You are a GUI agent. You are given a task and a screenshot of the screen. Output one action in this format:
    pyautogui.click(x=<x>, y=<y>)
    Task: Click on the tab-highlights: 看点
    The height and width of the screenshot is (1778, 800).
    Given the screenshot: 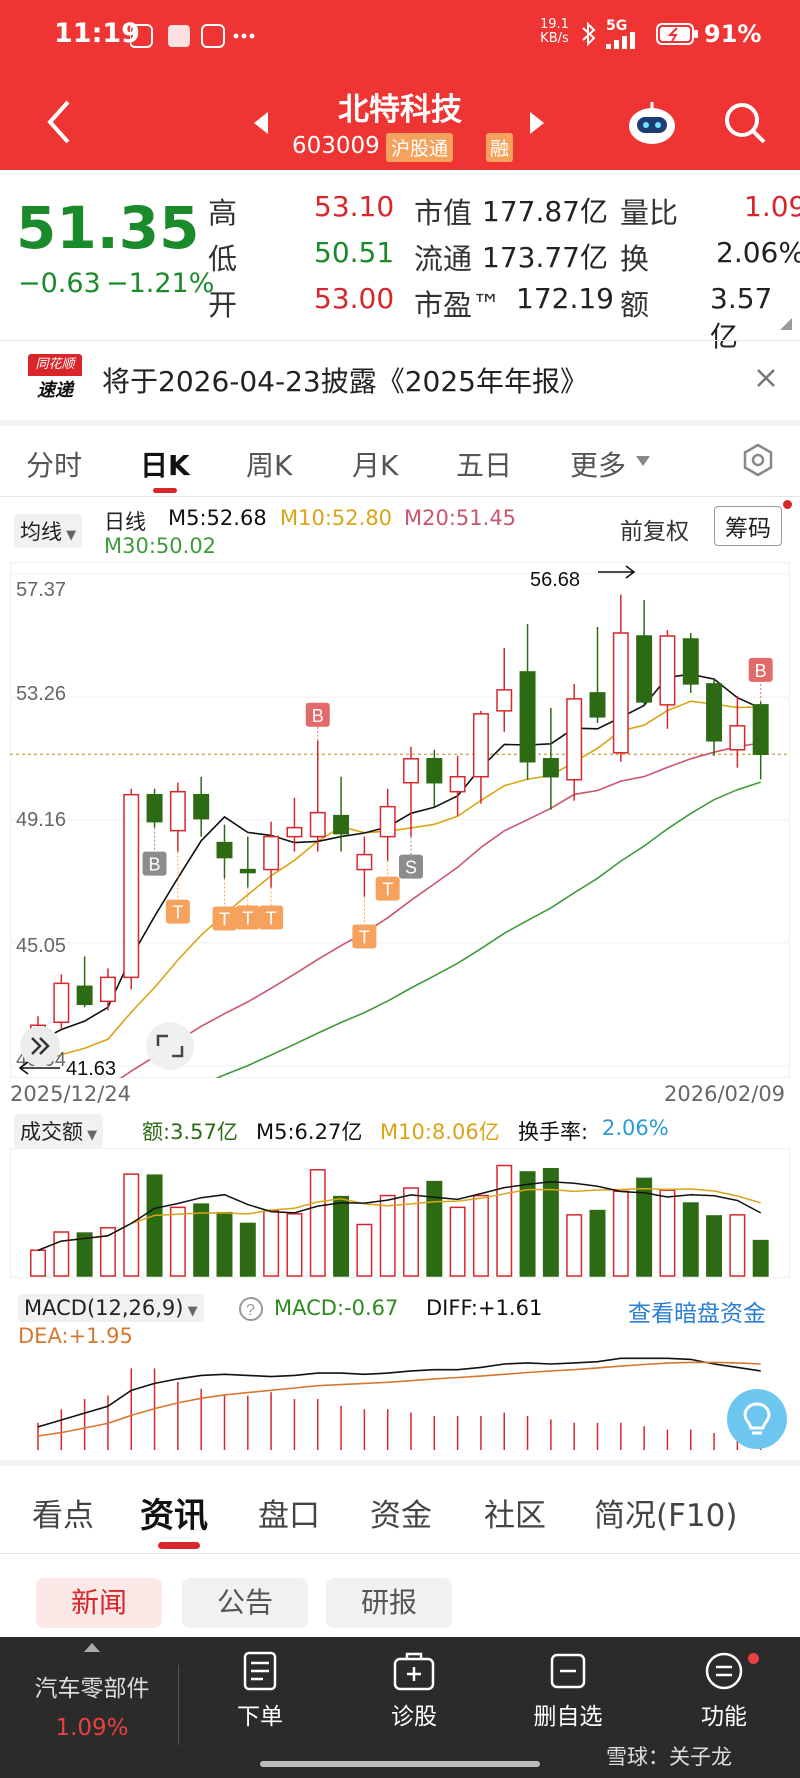 What is the action you would take?
    pyautogui.click(x=63, y=1516)
    